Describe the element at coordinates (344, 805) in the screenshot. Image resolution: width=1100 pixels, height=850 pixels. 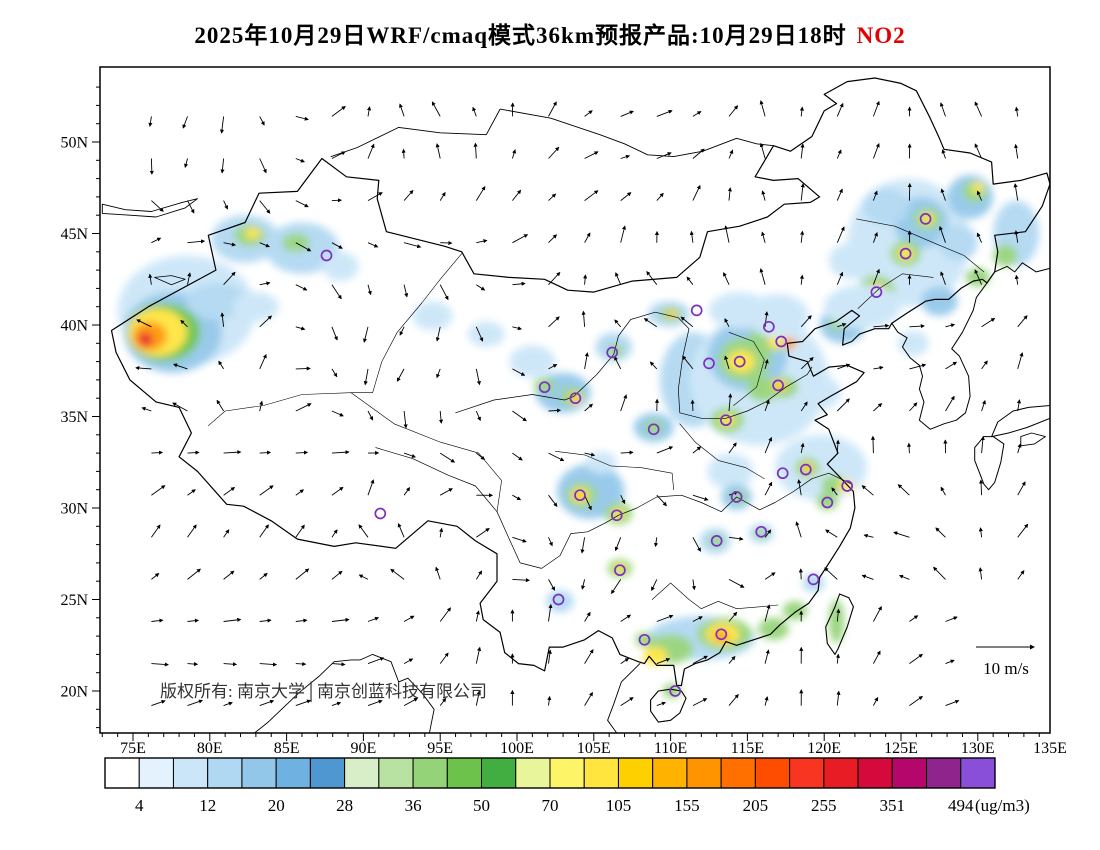
I see `colorbar-tick-label: 28` at that location.